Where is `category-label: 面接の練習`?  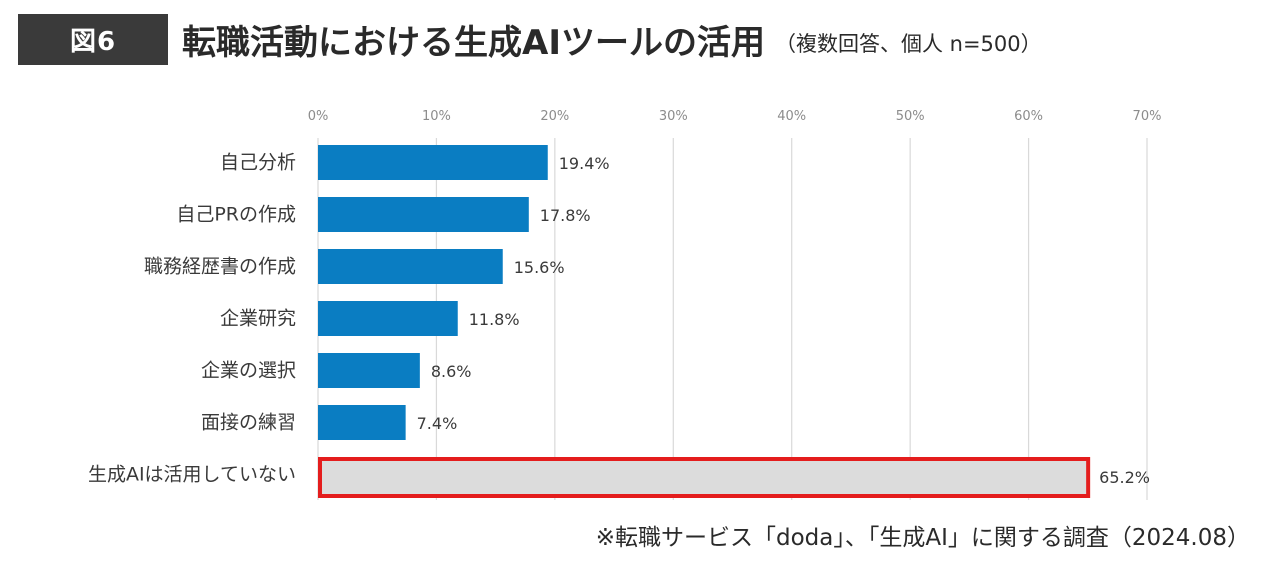
category-label: 面接の練習 is located at coordinates (248, 423).